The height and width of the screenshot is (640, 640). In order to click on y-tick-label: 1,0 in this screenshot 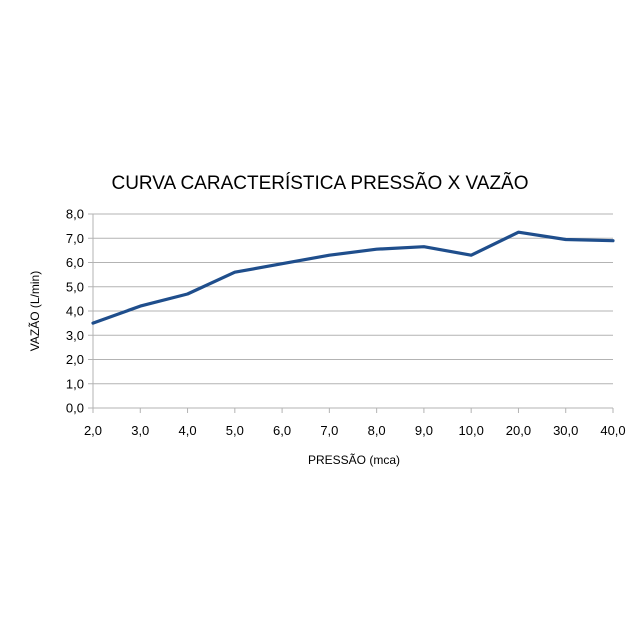, I will do `click(75, 383)`.